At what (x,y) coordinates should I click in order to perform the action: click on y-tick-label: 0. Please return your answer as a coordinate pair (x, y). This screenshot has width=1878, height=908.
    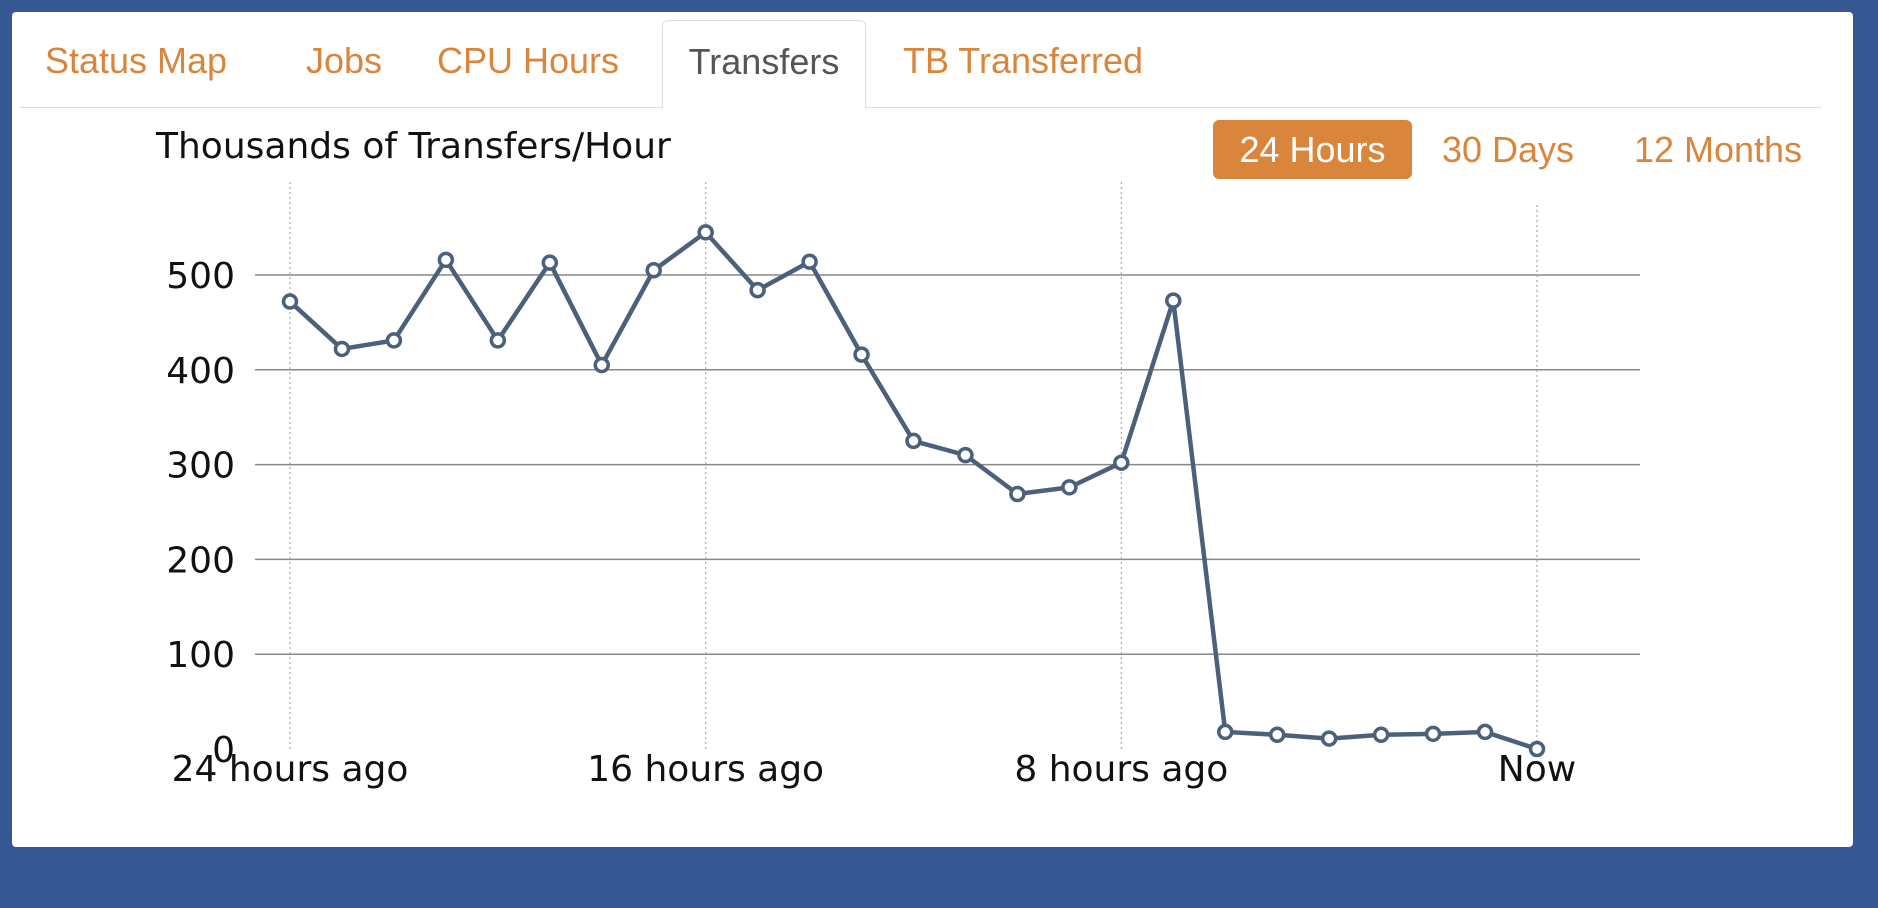
    Looking at the image, I should click on (223, 750).